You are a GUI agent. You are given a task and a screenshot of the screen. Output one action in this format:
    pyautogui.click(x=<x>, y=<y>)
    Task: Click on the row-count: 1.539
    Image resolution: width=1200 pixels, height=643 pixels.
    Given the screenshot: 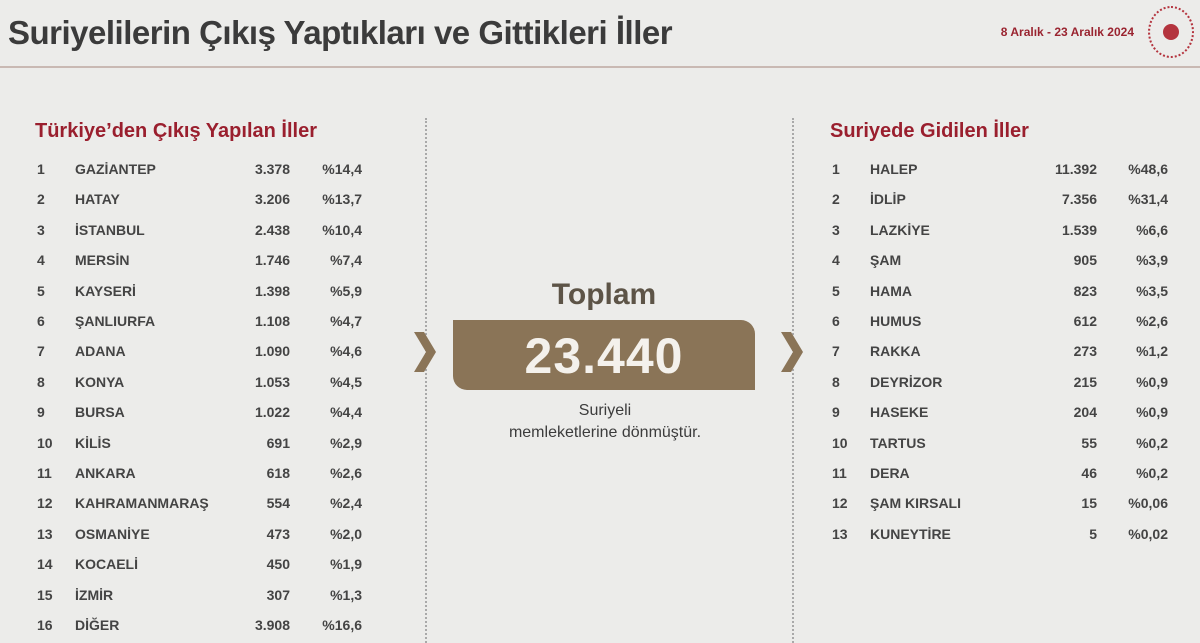 What is the action you would take?
    pyautogui.click(x=1079, y=229)
    